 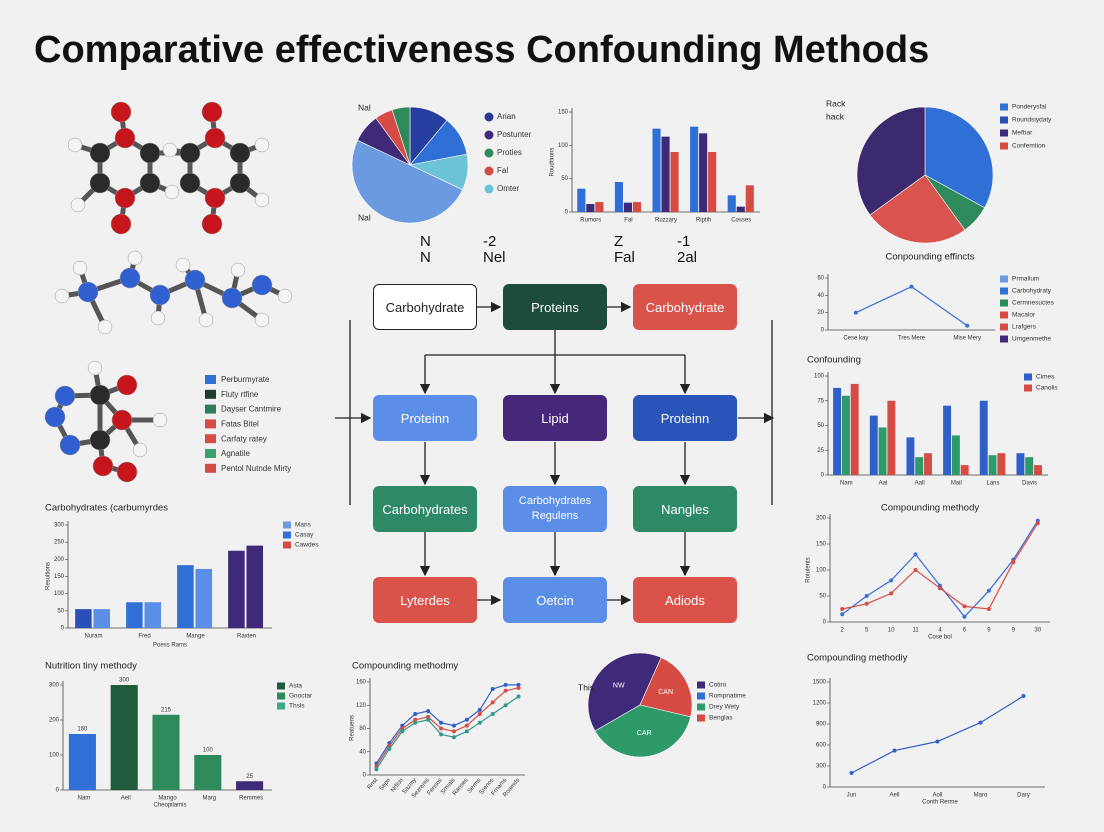 I want to click on slice-label: NW, so click(x=619, y=686).